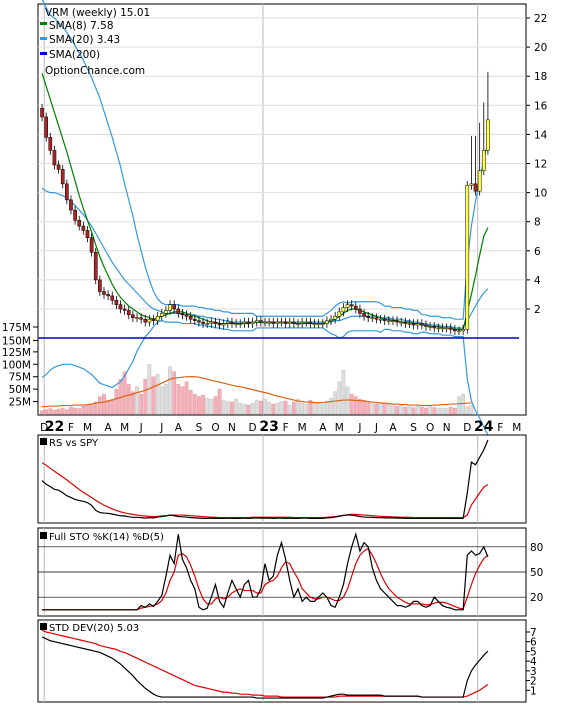 This screenshot has width=566, height=706. Describe the element at coordinates (43, 38) in the screenshot. I see `legend-swatch-sma20` at that location.